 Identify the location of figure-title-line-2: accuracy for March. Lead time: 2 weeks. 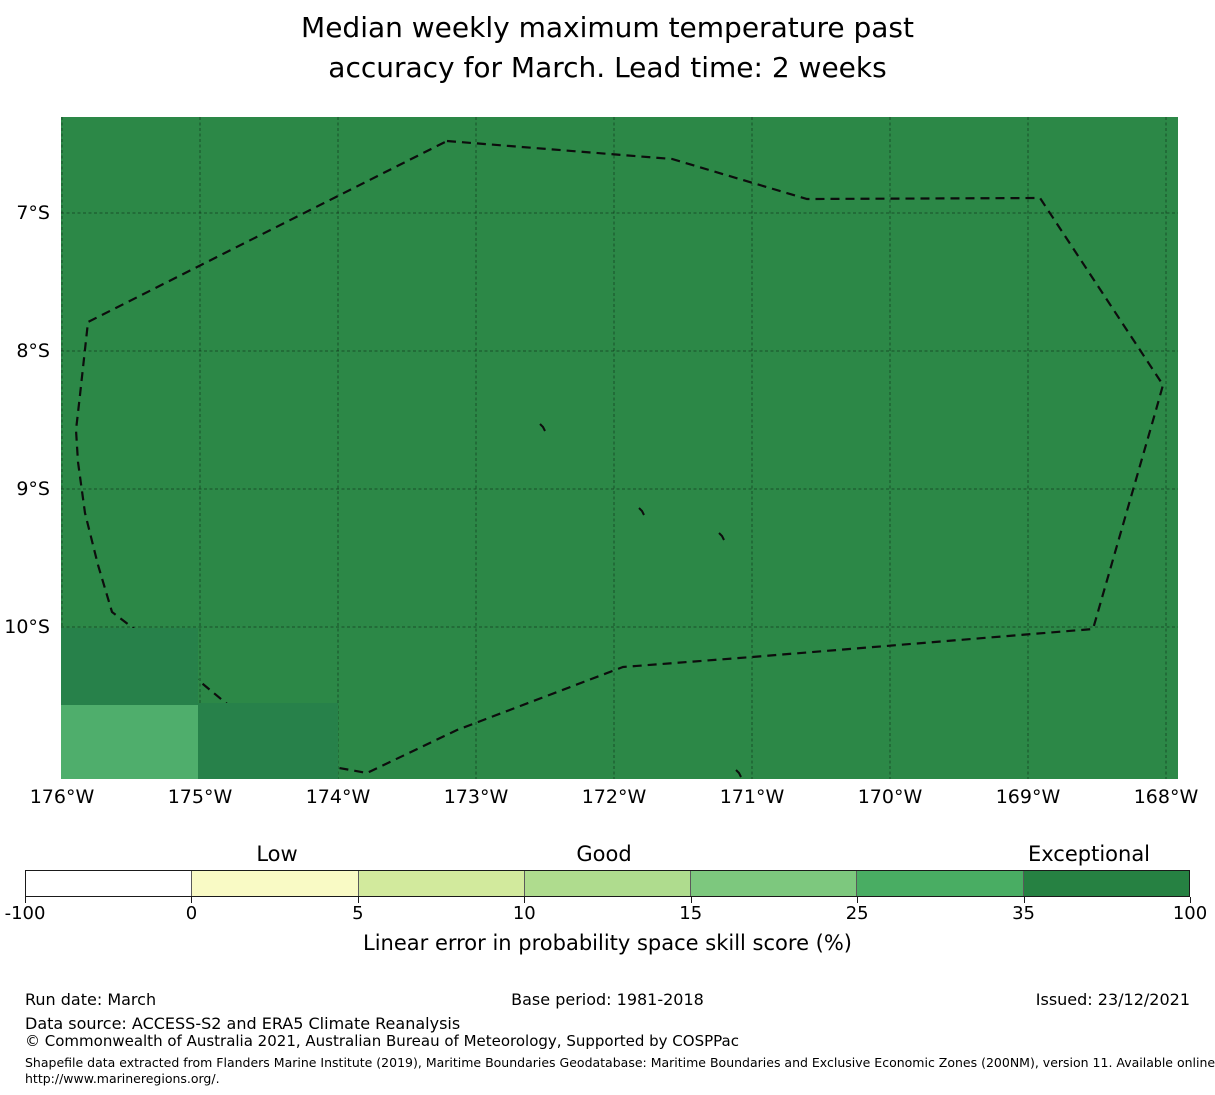
(607, 67).